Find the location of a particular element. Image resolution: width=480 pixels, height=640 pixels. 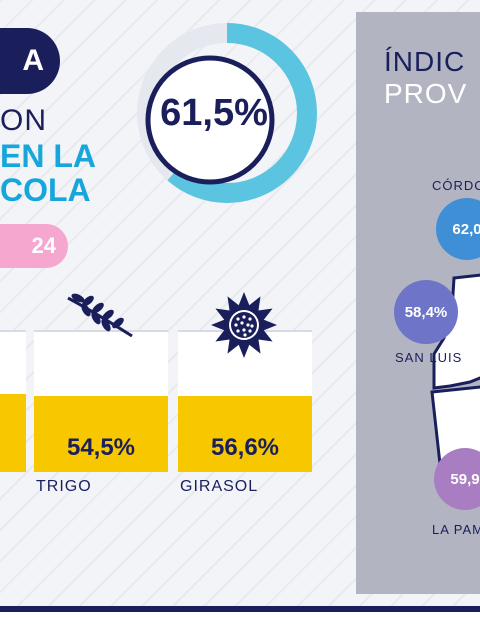

header-pill: A is located at coordinates (30, 61).